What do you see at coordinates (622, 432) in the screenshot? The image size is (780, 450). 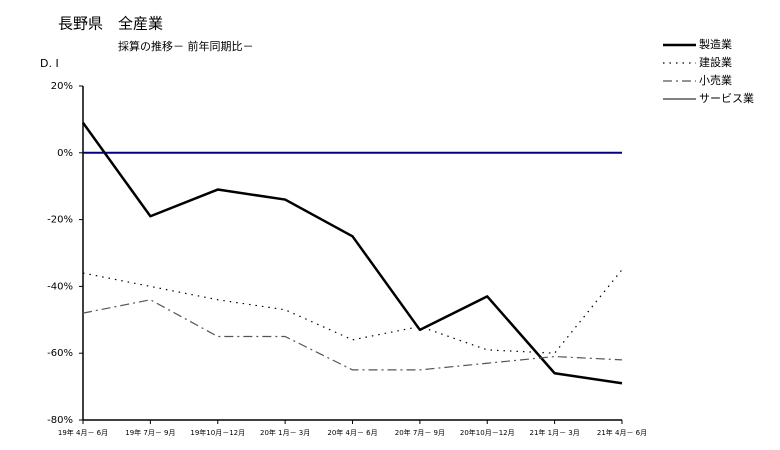 I see `x-tick-label: 21年 4月－ 6月` at bounding box center [622, 432].